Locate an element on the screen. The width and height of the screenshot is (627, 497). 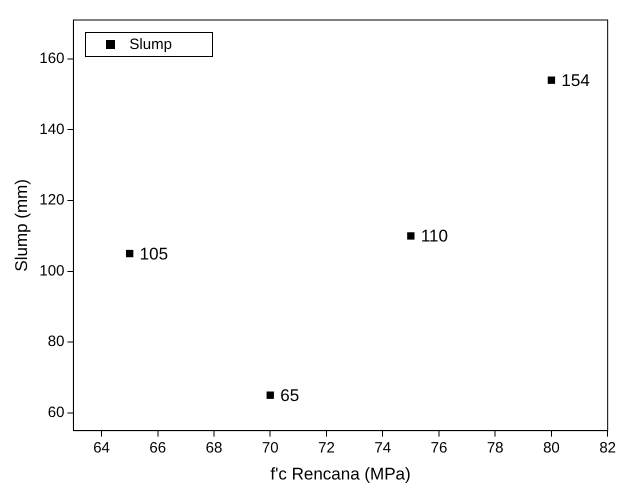
x-tick-label: 80 is located at coordinates (551, 448).